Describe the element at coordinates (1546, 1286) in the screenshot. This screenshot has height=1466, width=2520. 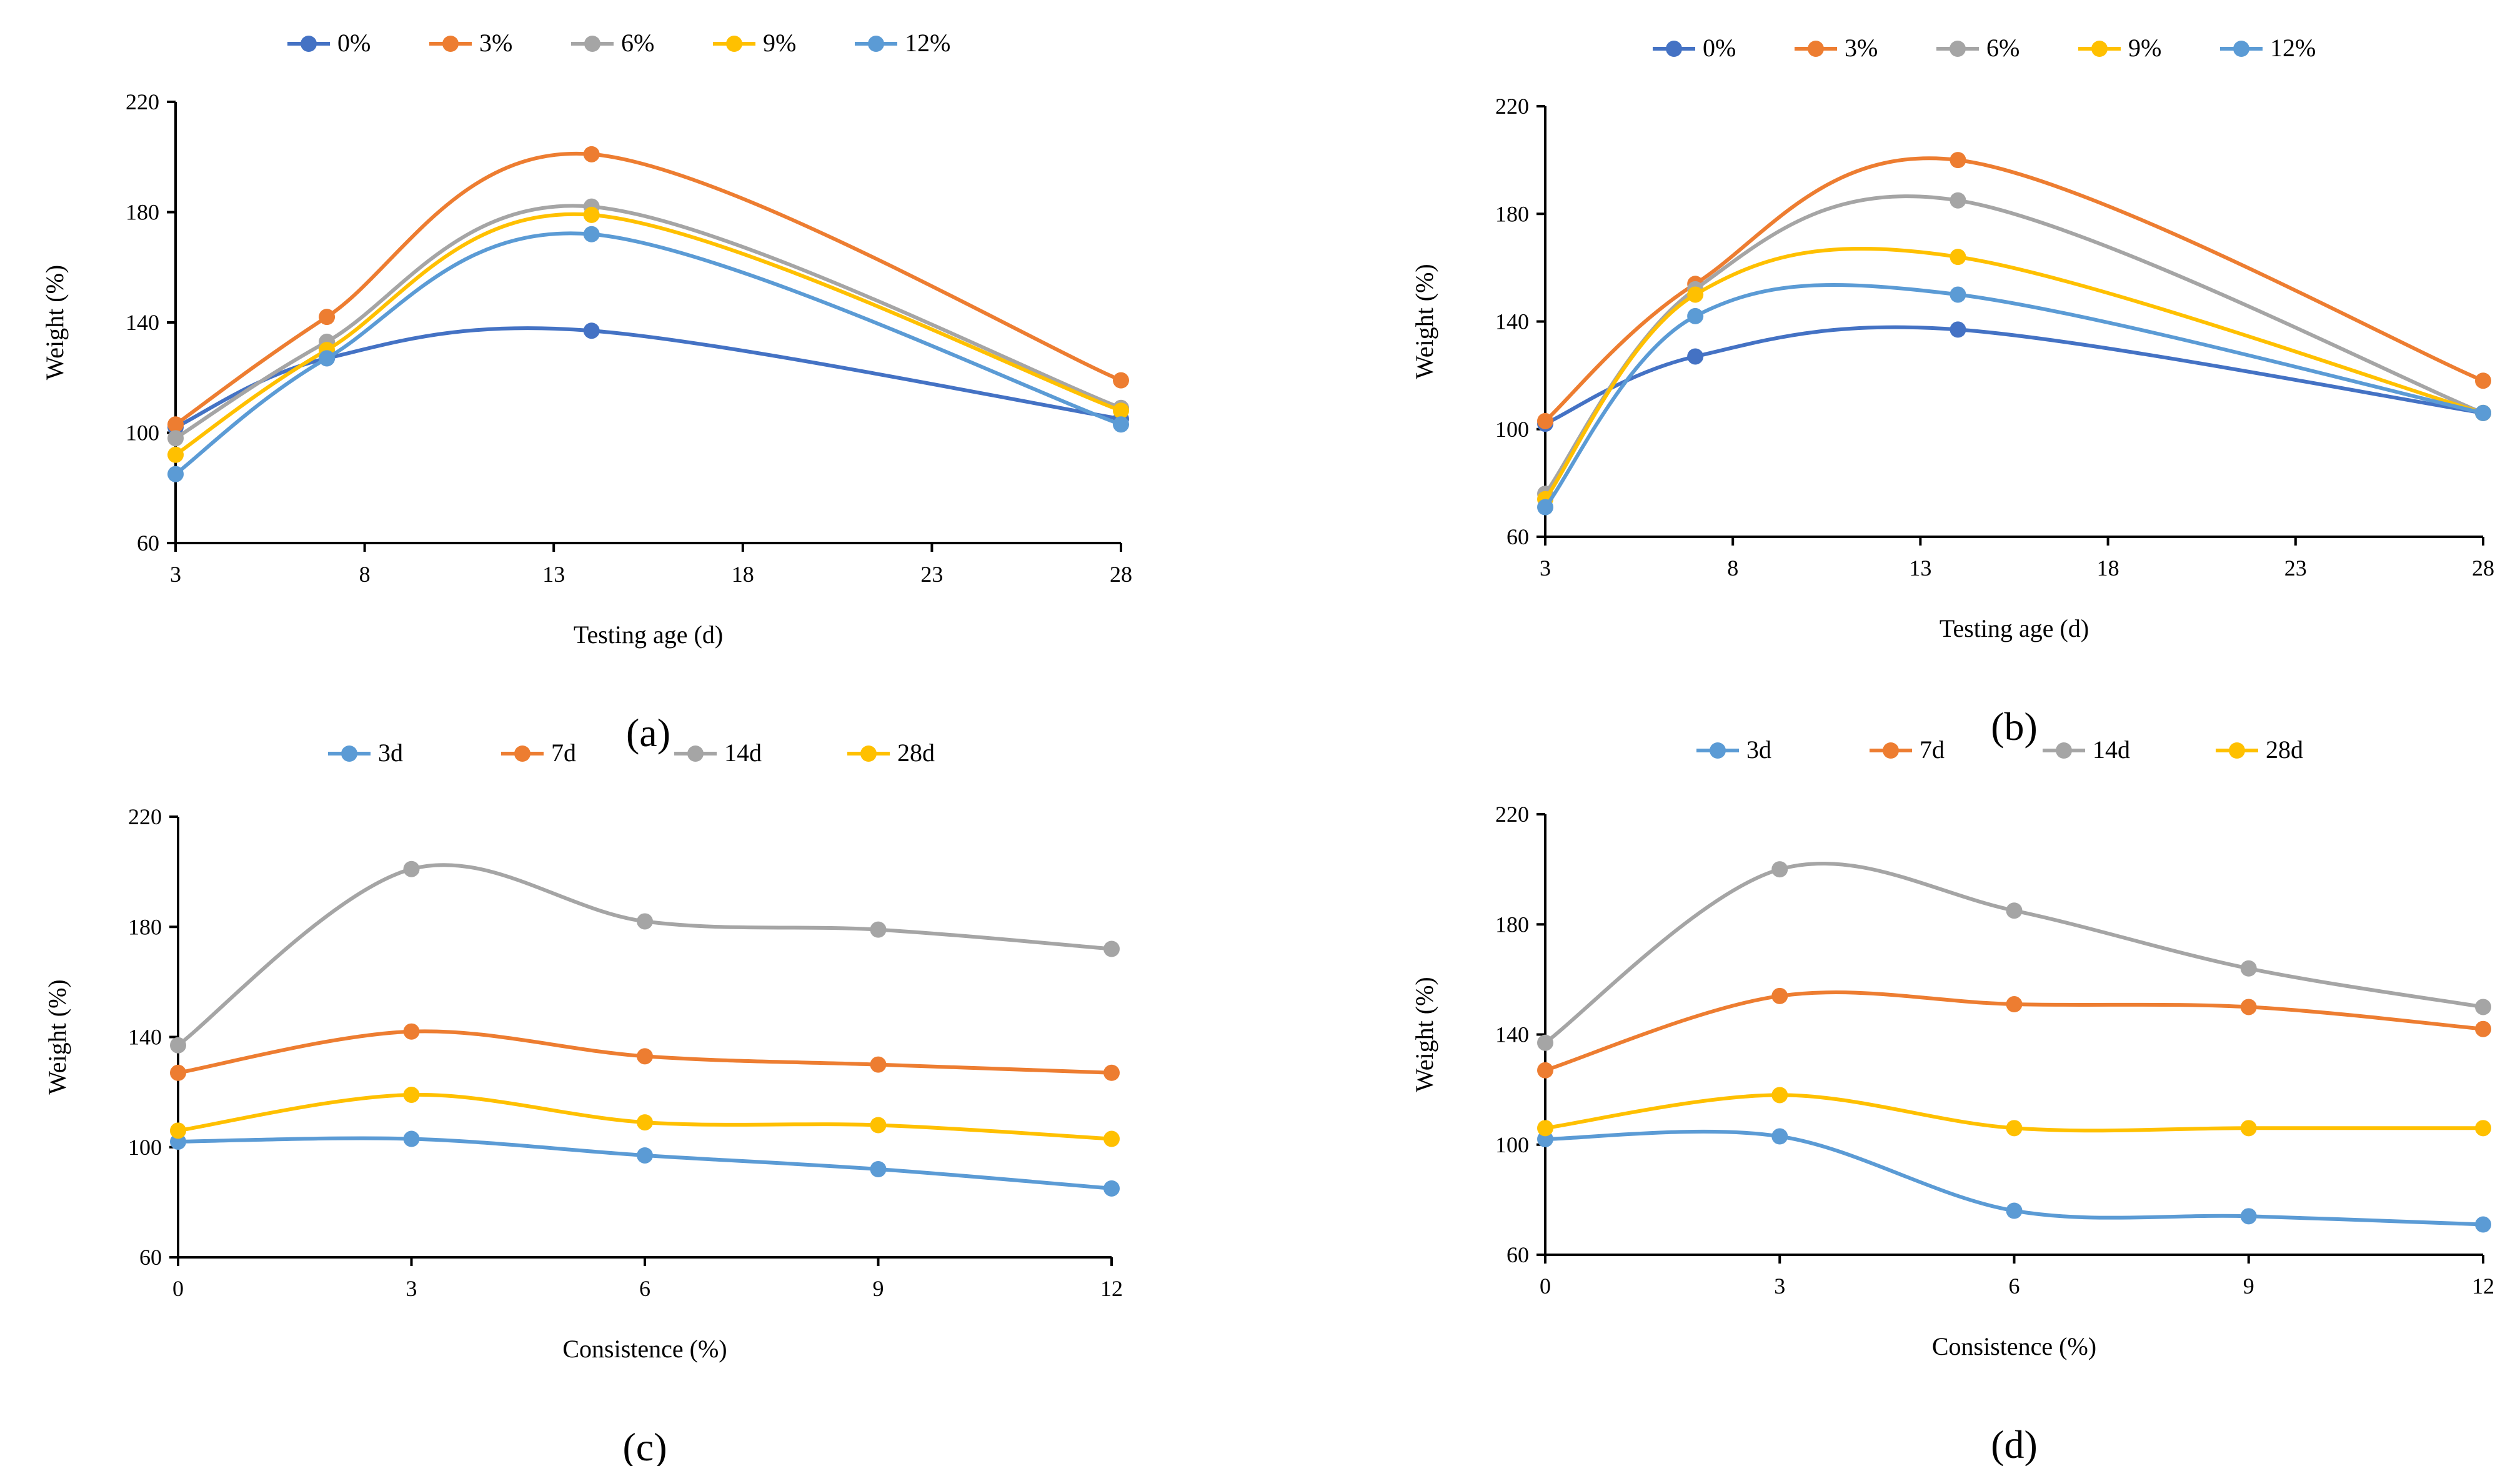
I see `x-tick-label: 0` at that location.